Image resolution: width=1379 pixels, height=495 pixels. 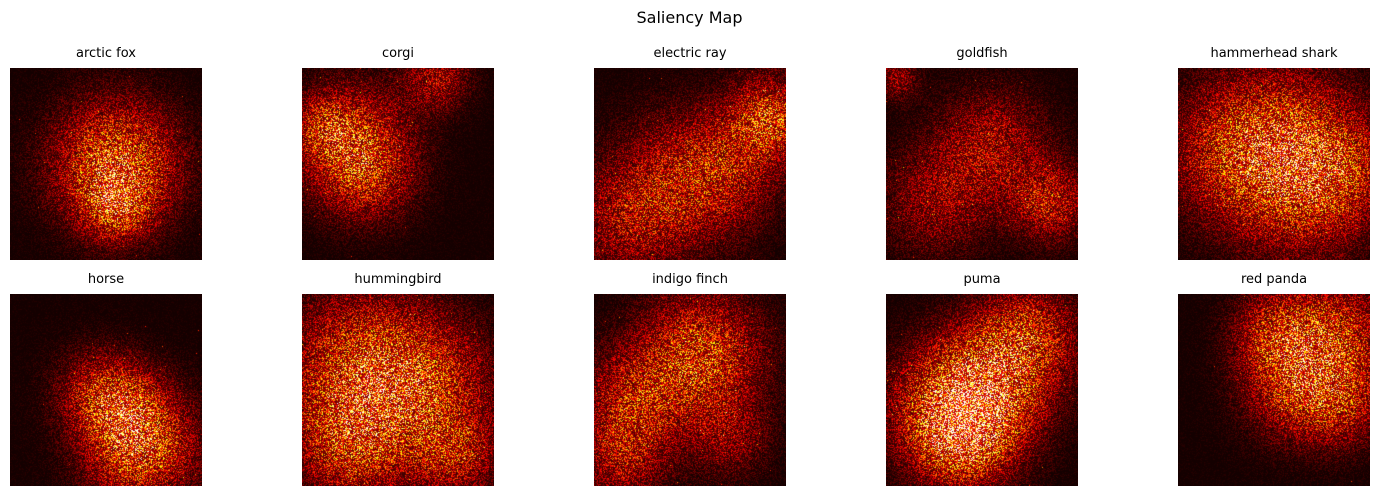 What do you see at coordinates (982, 390) in the screenshot?
I see `saliency-map-puma` at bounding box center [982, 390].